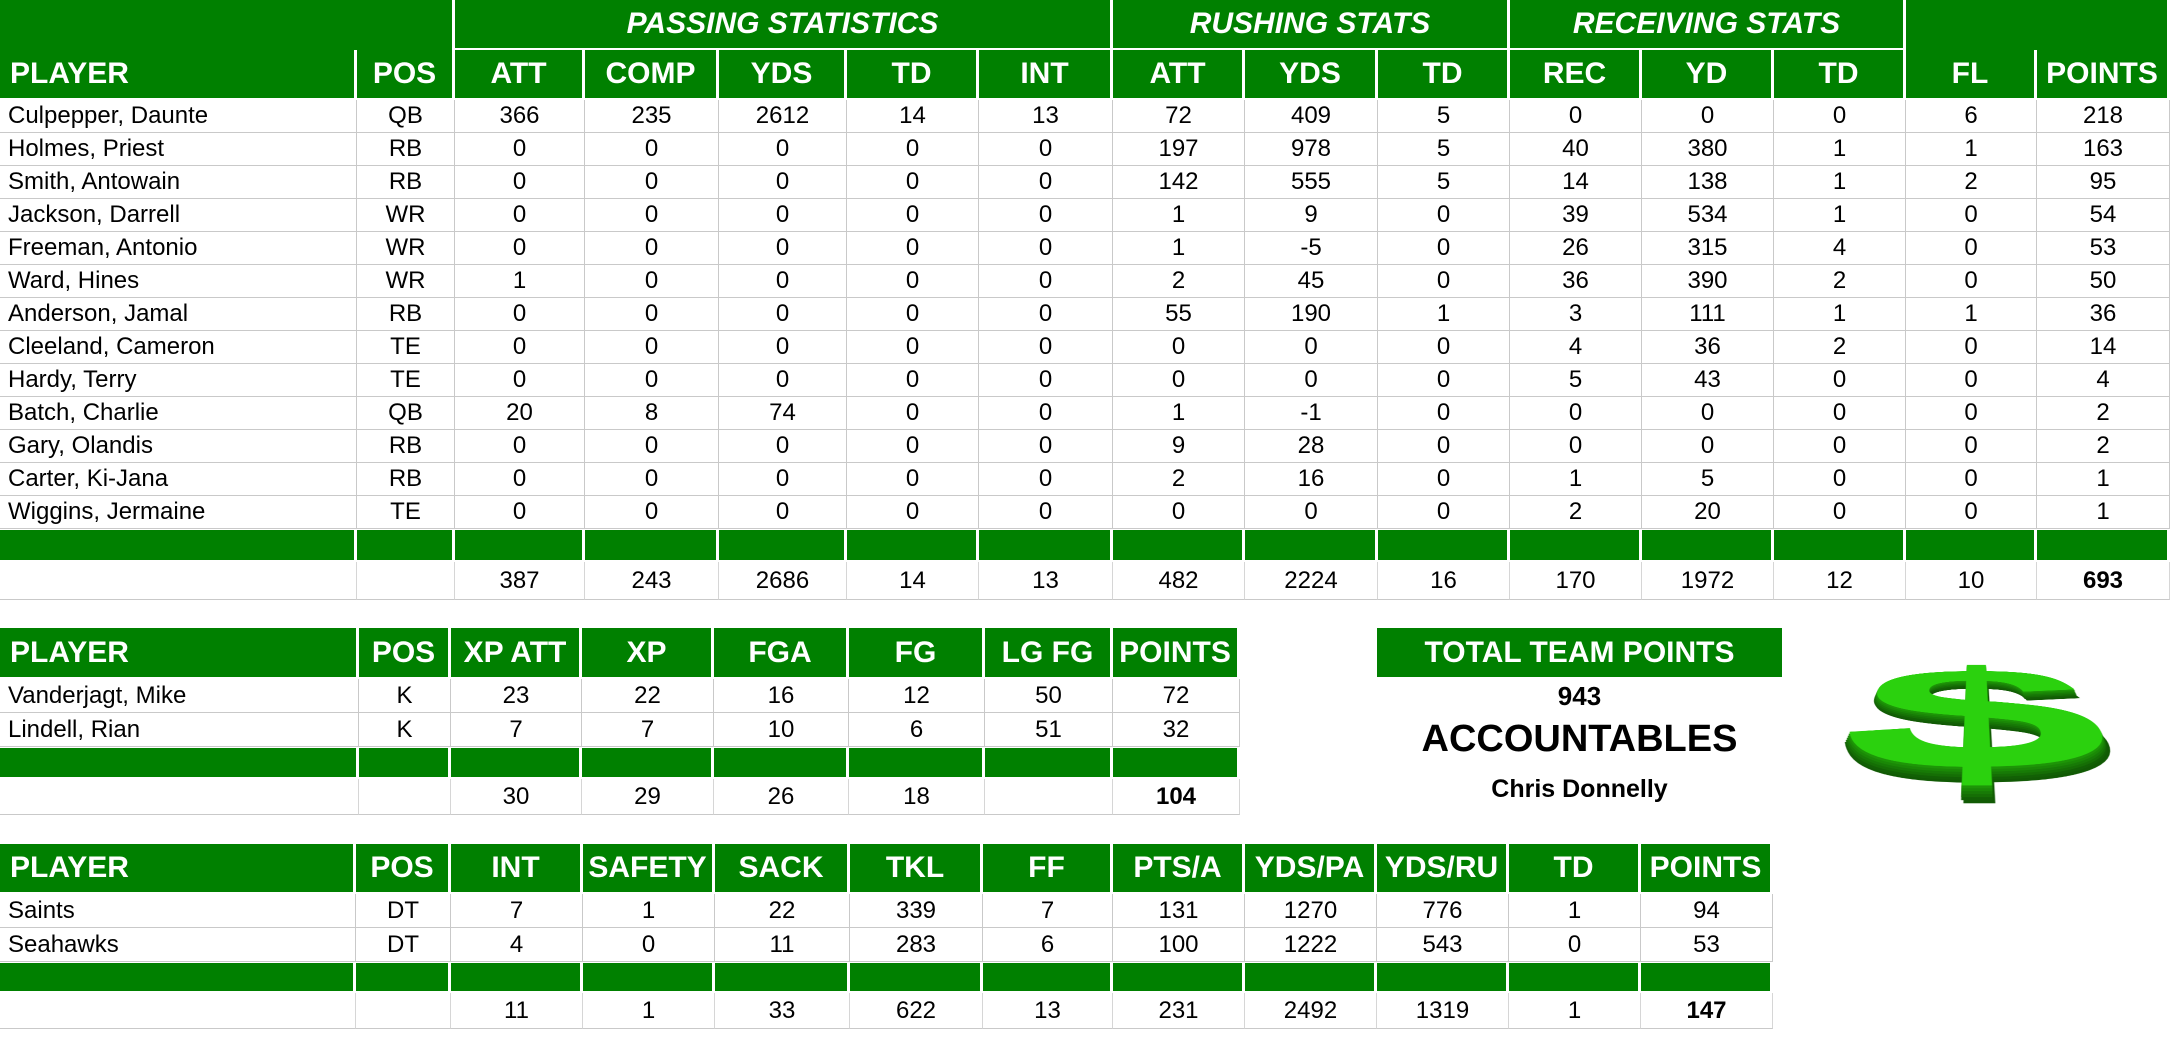 This screenshot has width=2170, height=1059. I want to click on table-row: Wiggins, Jermaine TE 0 0 0 0 0 0 0 0 2 20 0 0 1, so click(1085, 512).